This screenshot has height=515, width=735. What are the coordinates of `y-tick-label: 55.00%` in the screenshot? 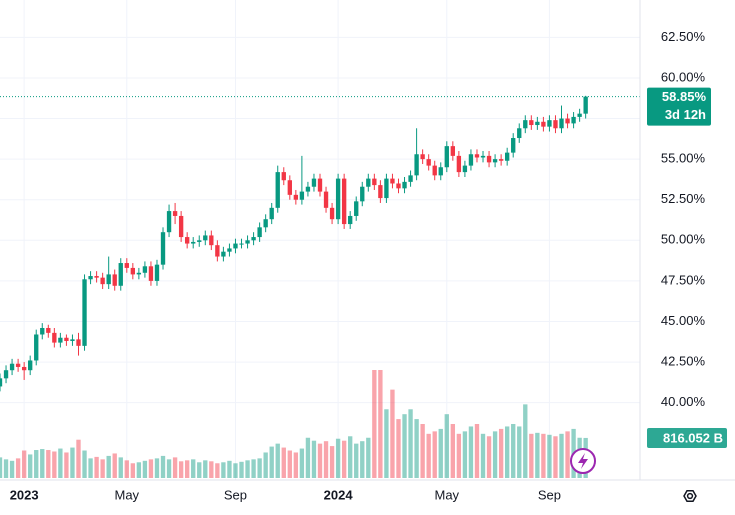 It's located at (683, 158).